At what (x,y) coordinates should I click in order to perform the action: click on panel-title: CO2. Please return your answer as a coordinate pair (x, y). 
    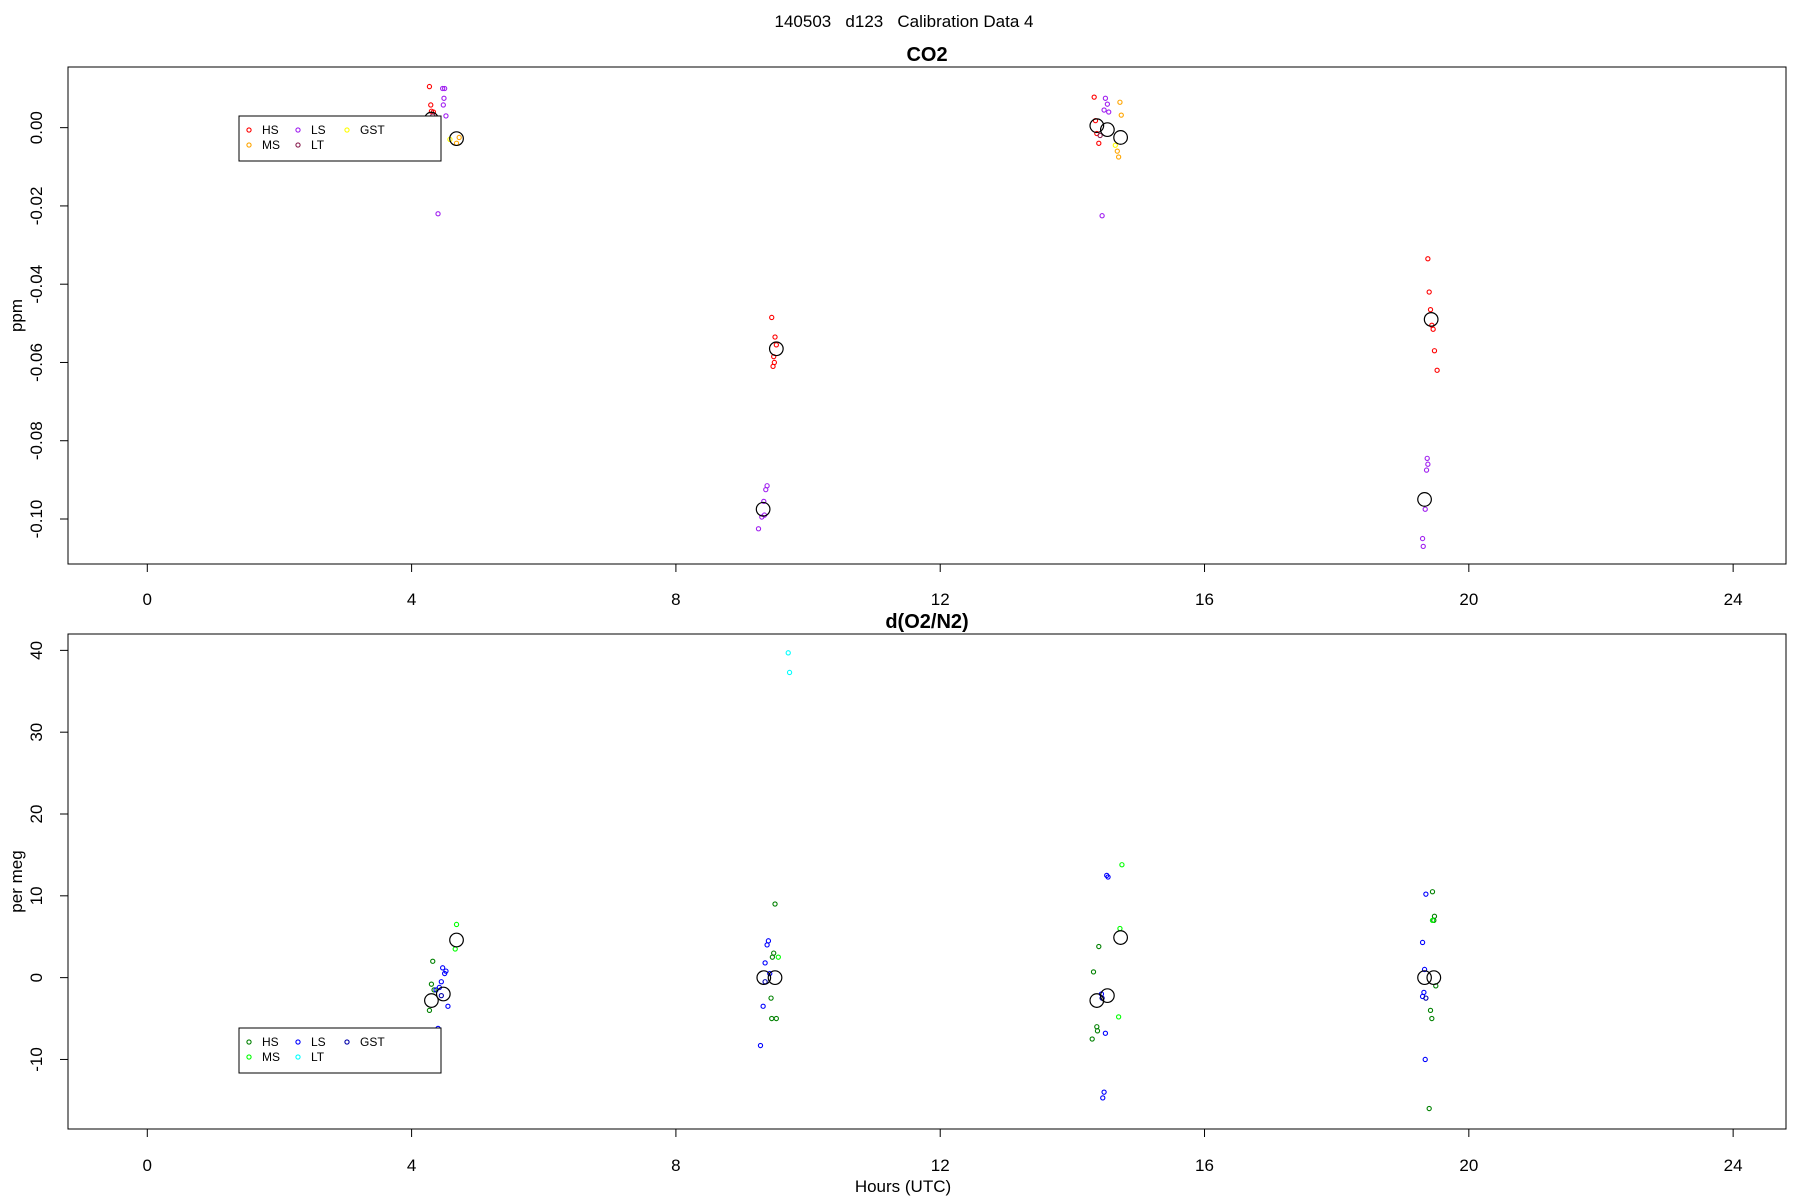
    Looking at the image, I should click on (926, 55).